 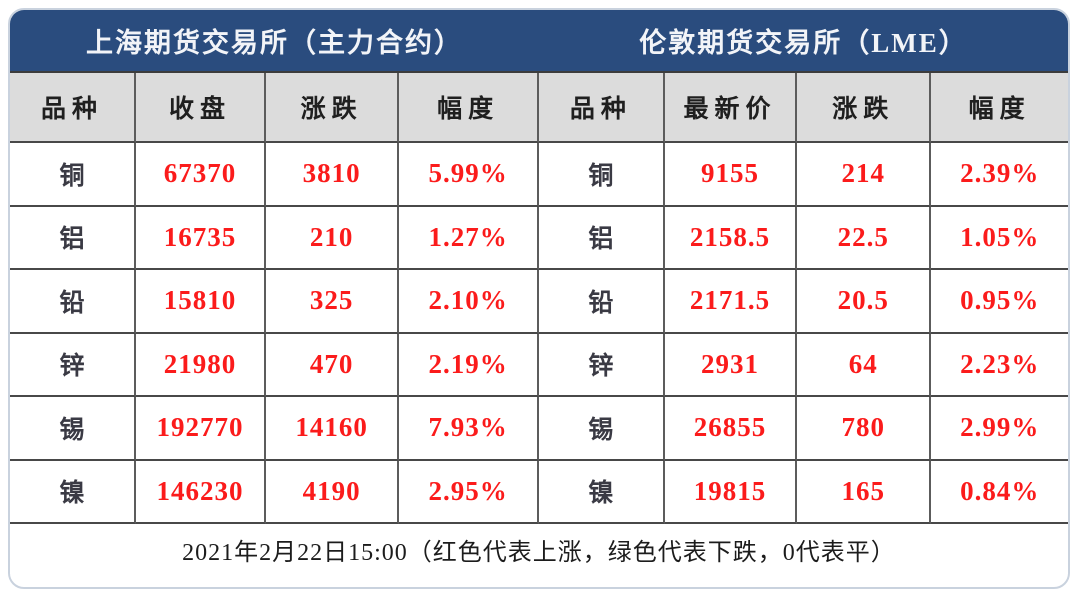 What do you see at coordinates (333, 492) in the screenshot?
I see `value-cell: 4190` at bounding box center [333, 492].